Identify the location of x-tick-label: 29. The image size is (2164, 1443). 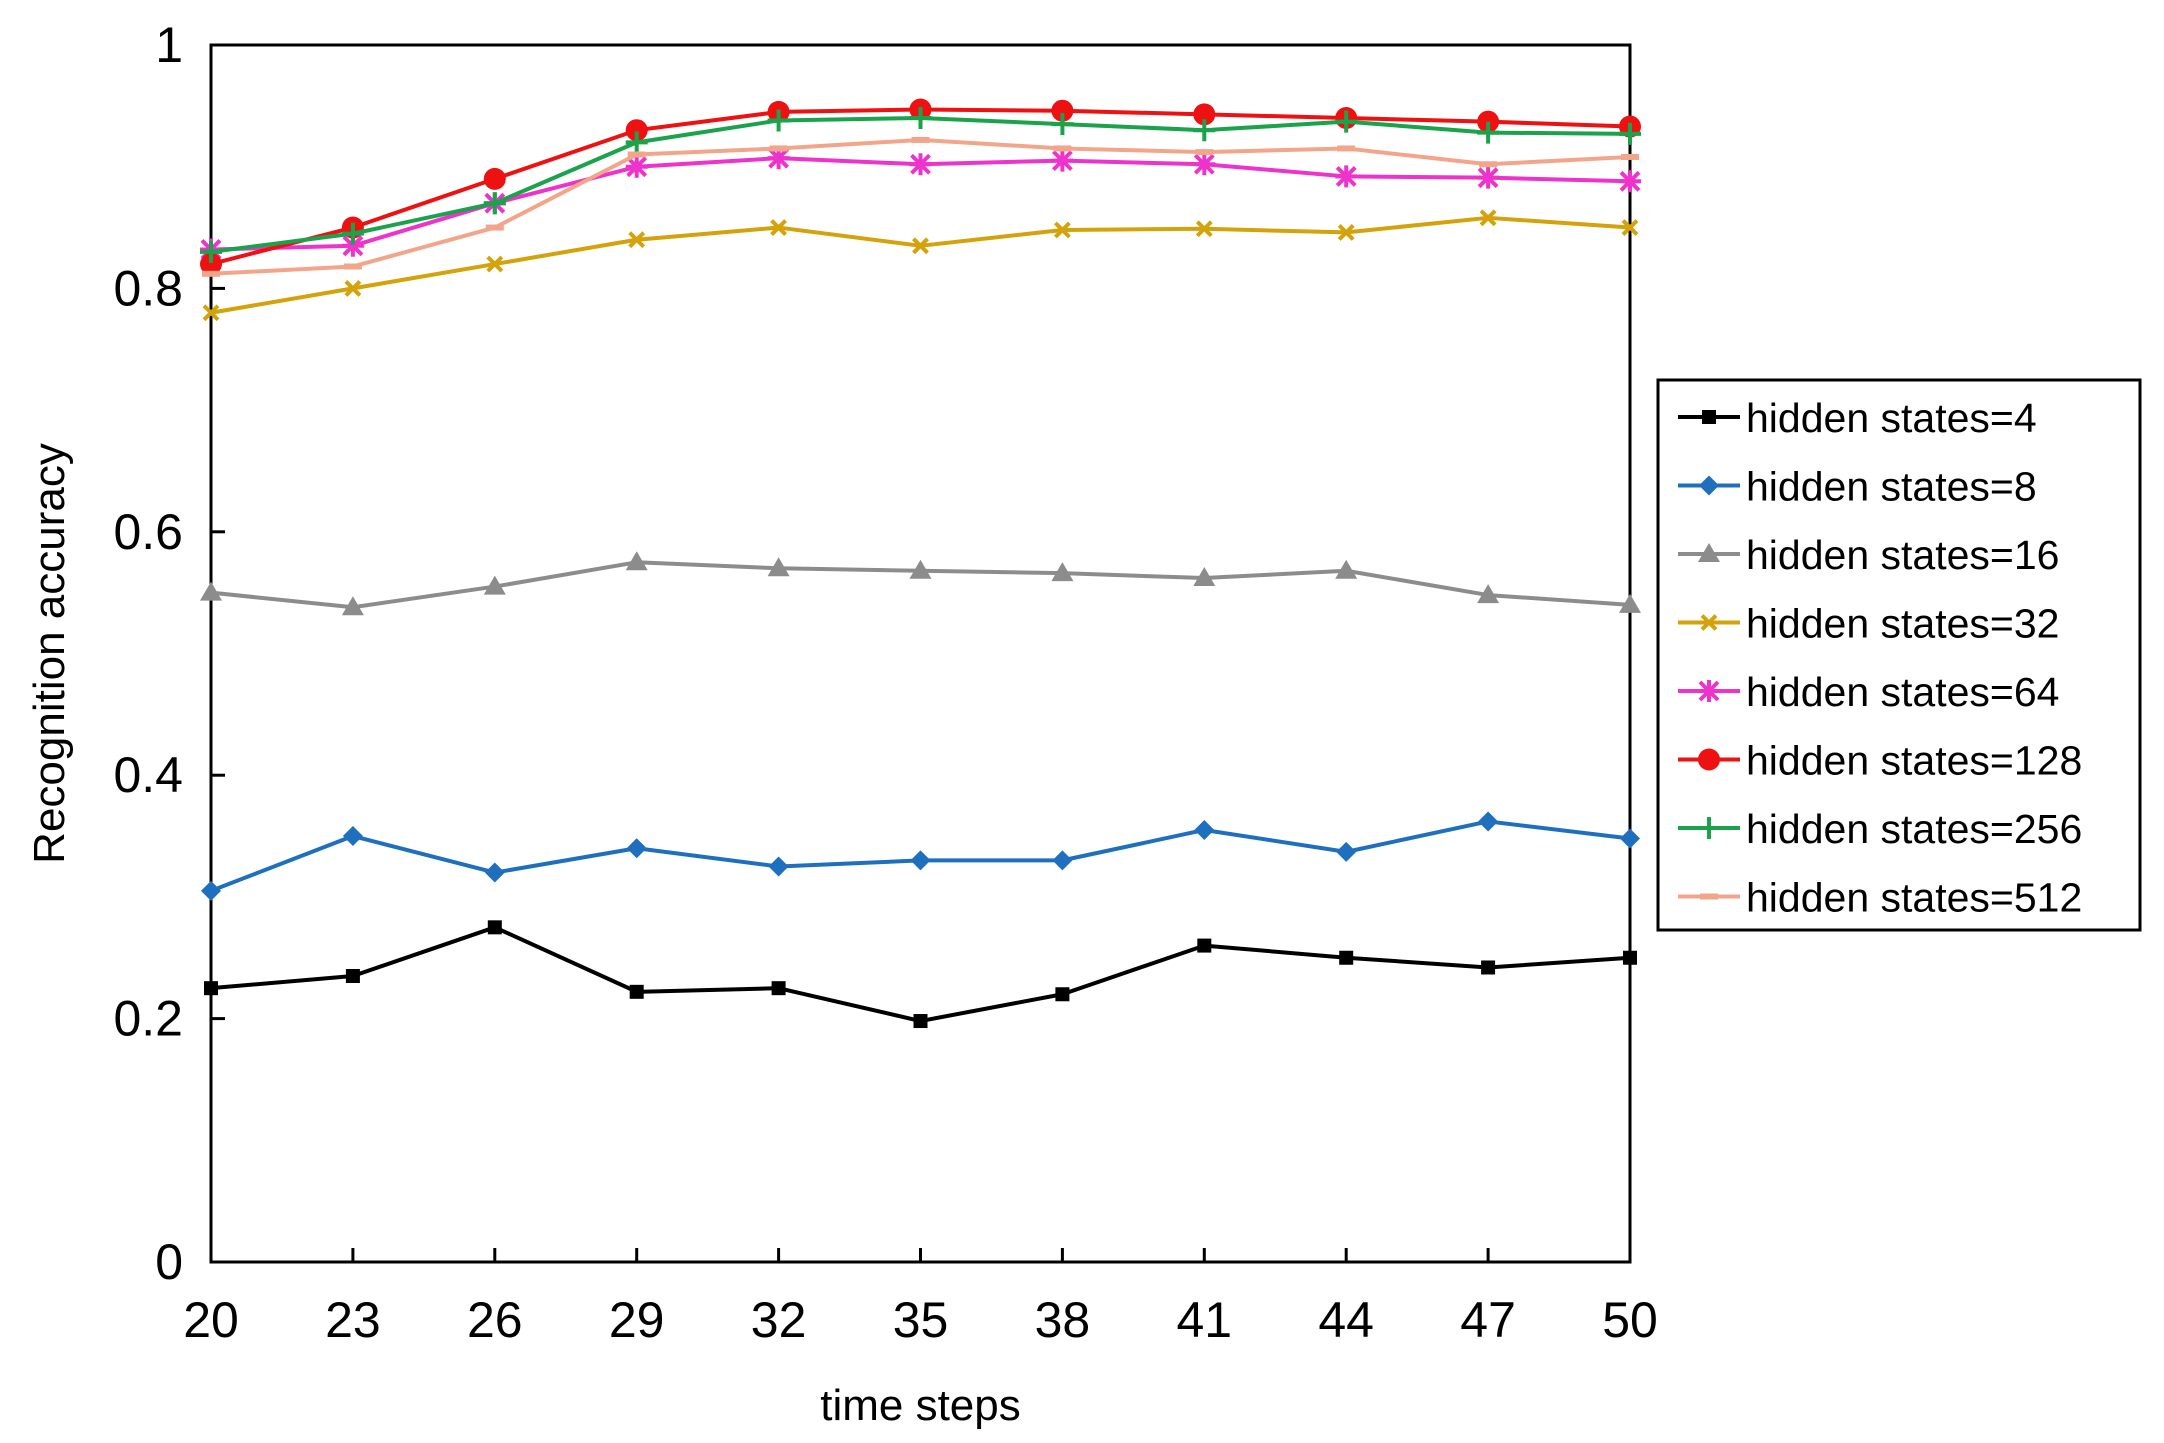
(637, 1320).